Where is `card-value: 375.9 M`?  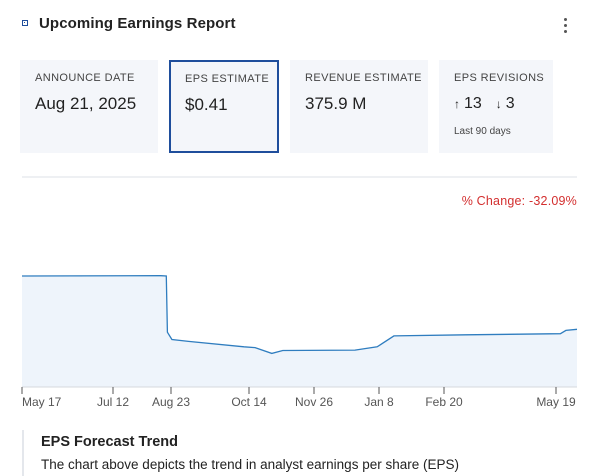
card-value: 375.9 M is located at coordinates (336, 103).